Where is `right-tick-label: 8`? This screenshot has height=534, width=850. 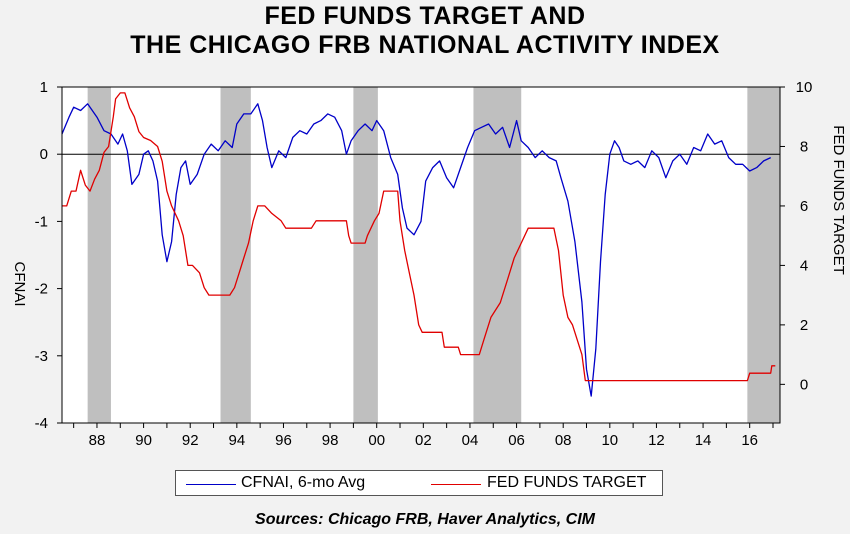 right-tick-label: 8 is located at coordinates (804, 146).